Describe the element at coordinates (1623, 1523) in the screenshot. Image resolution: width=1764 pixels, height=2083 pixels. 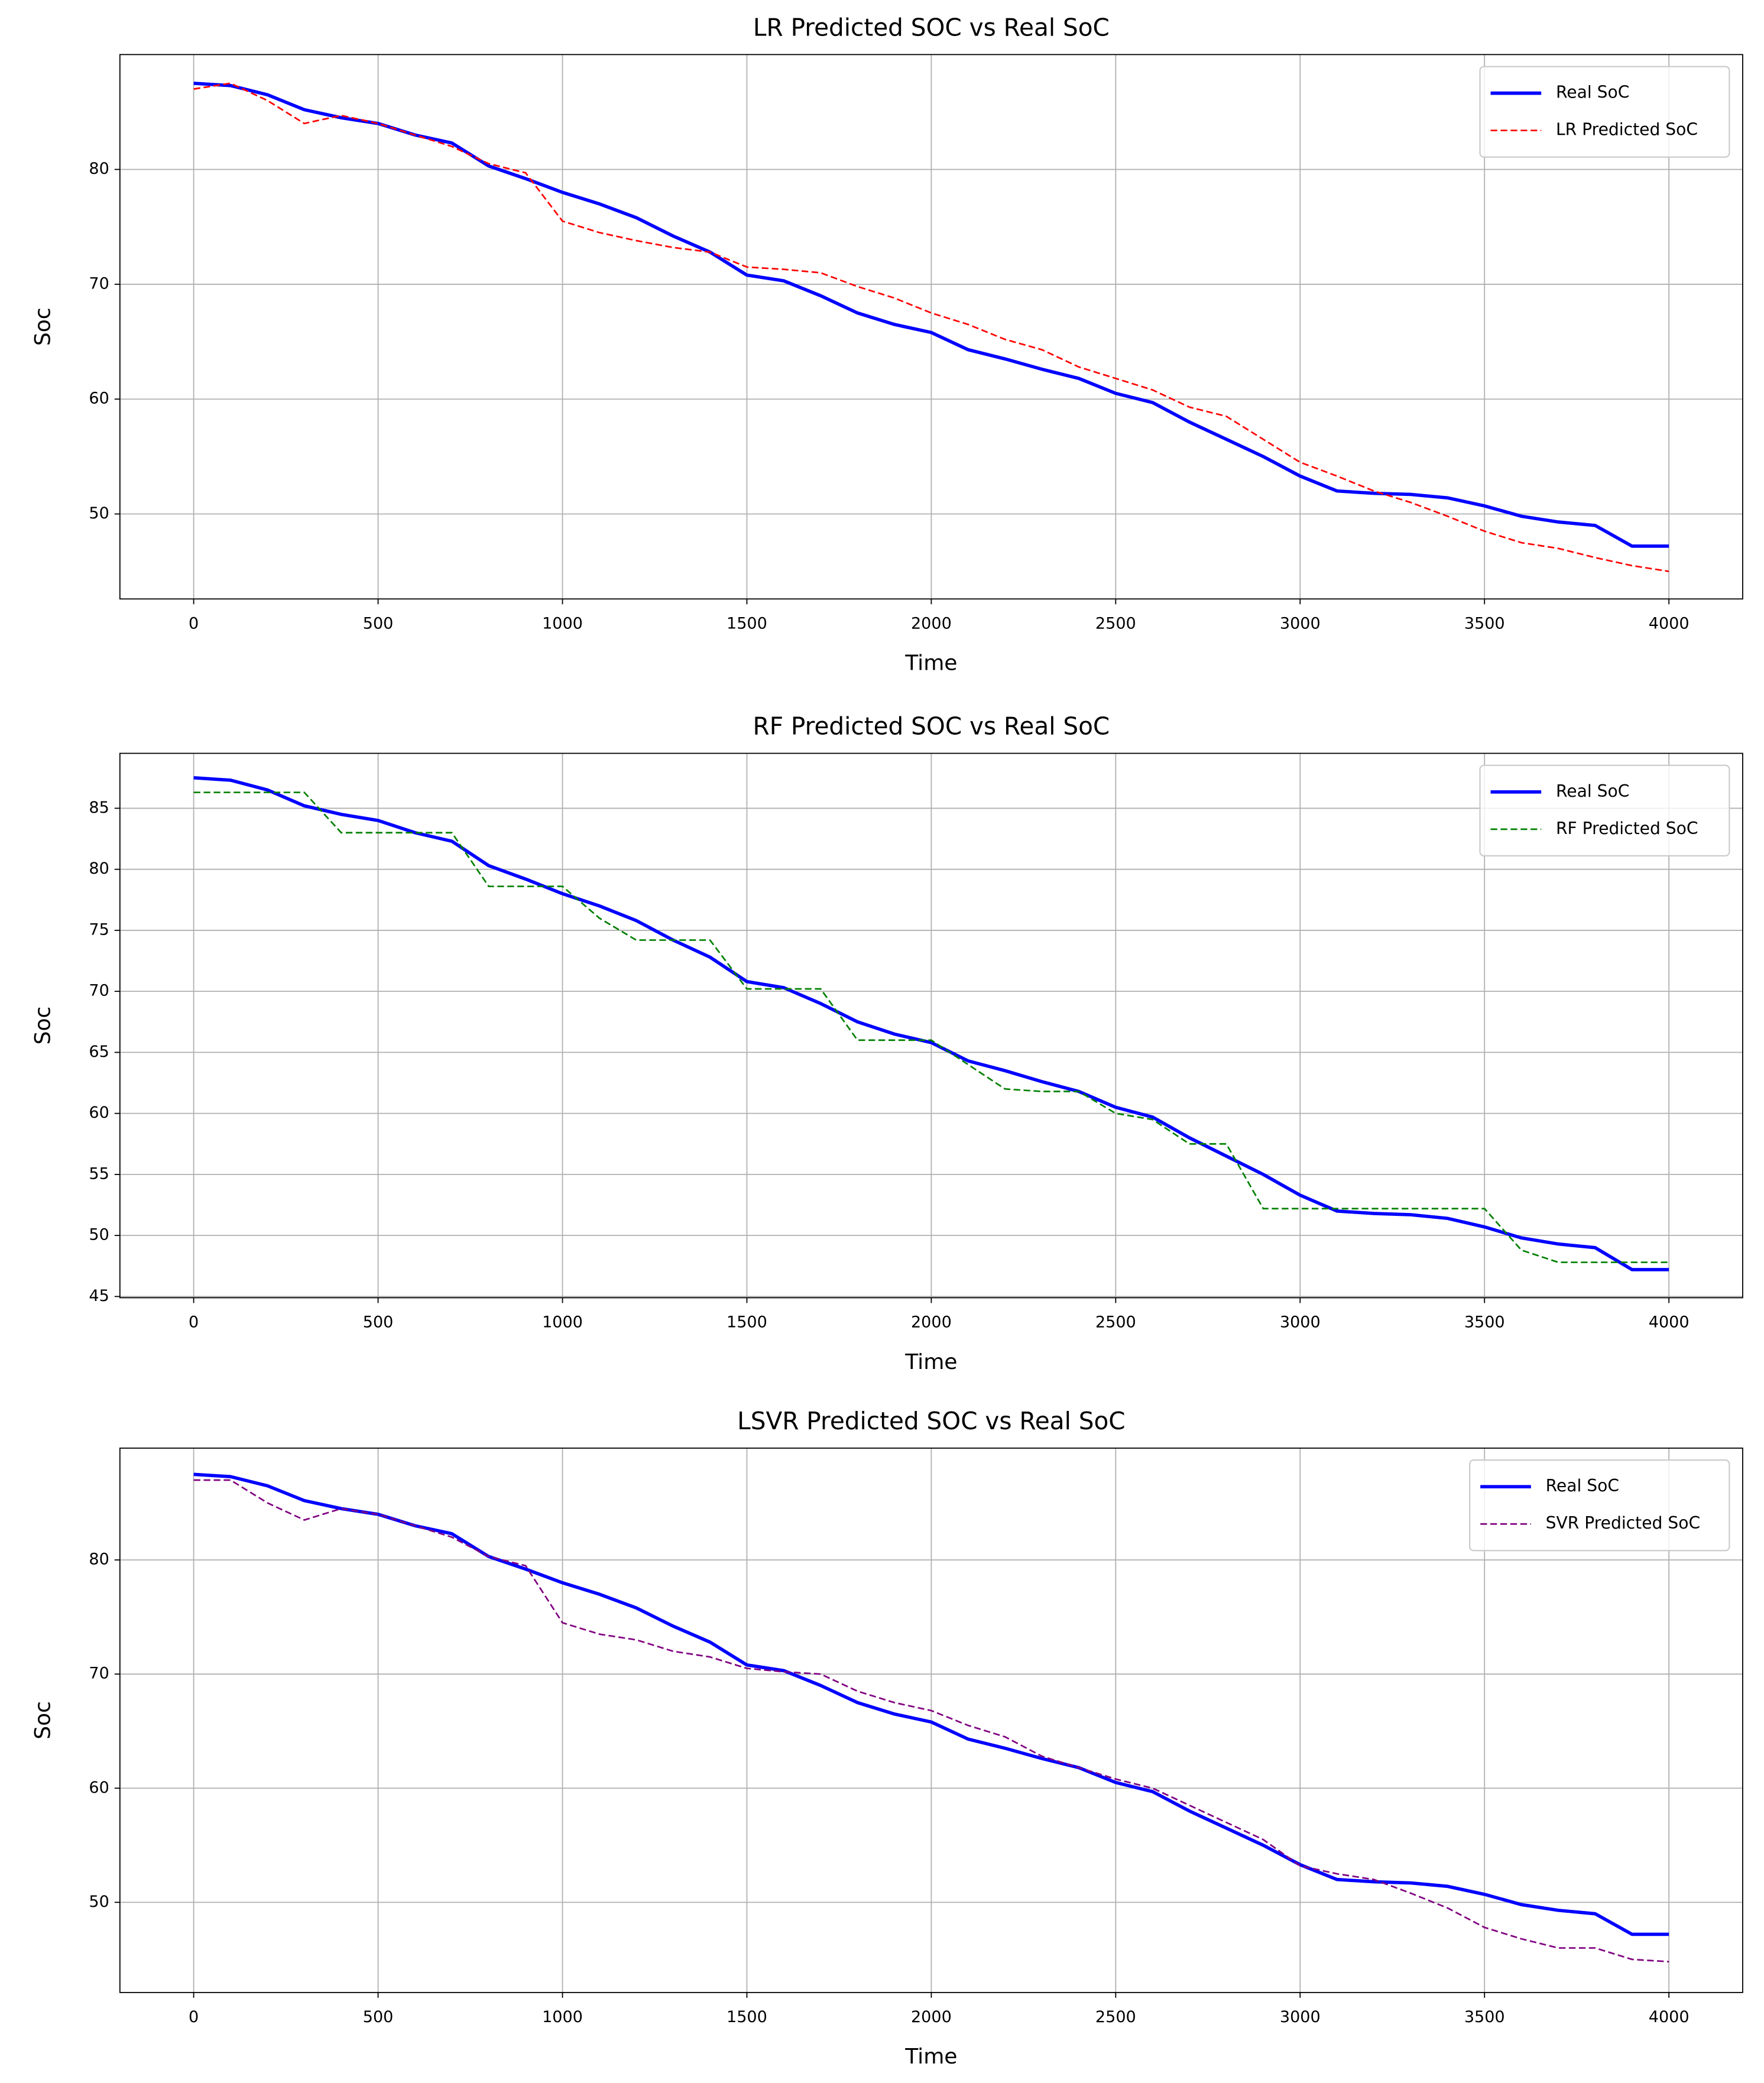
I see `legend-label: SVR Predicted SoC` at that location.